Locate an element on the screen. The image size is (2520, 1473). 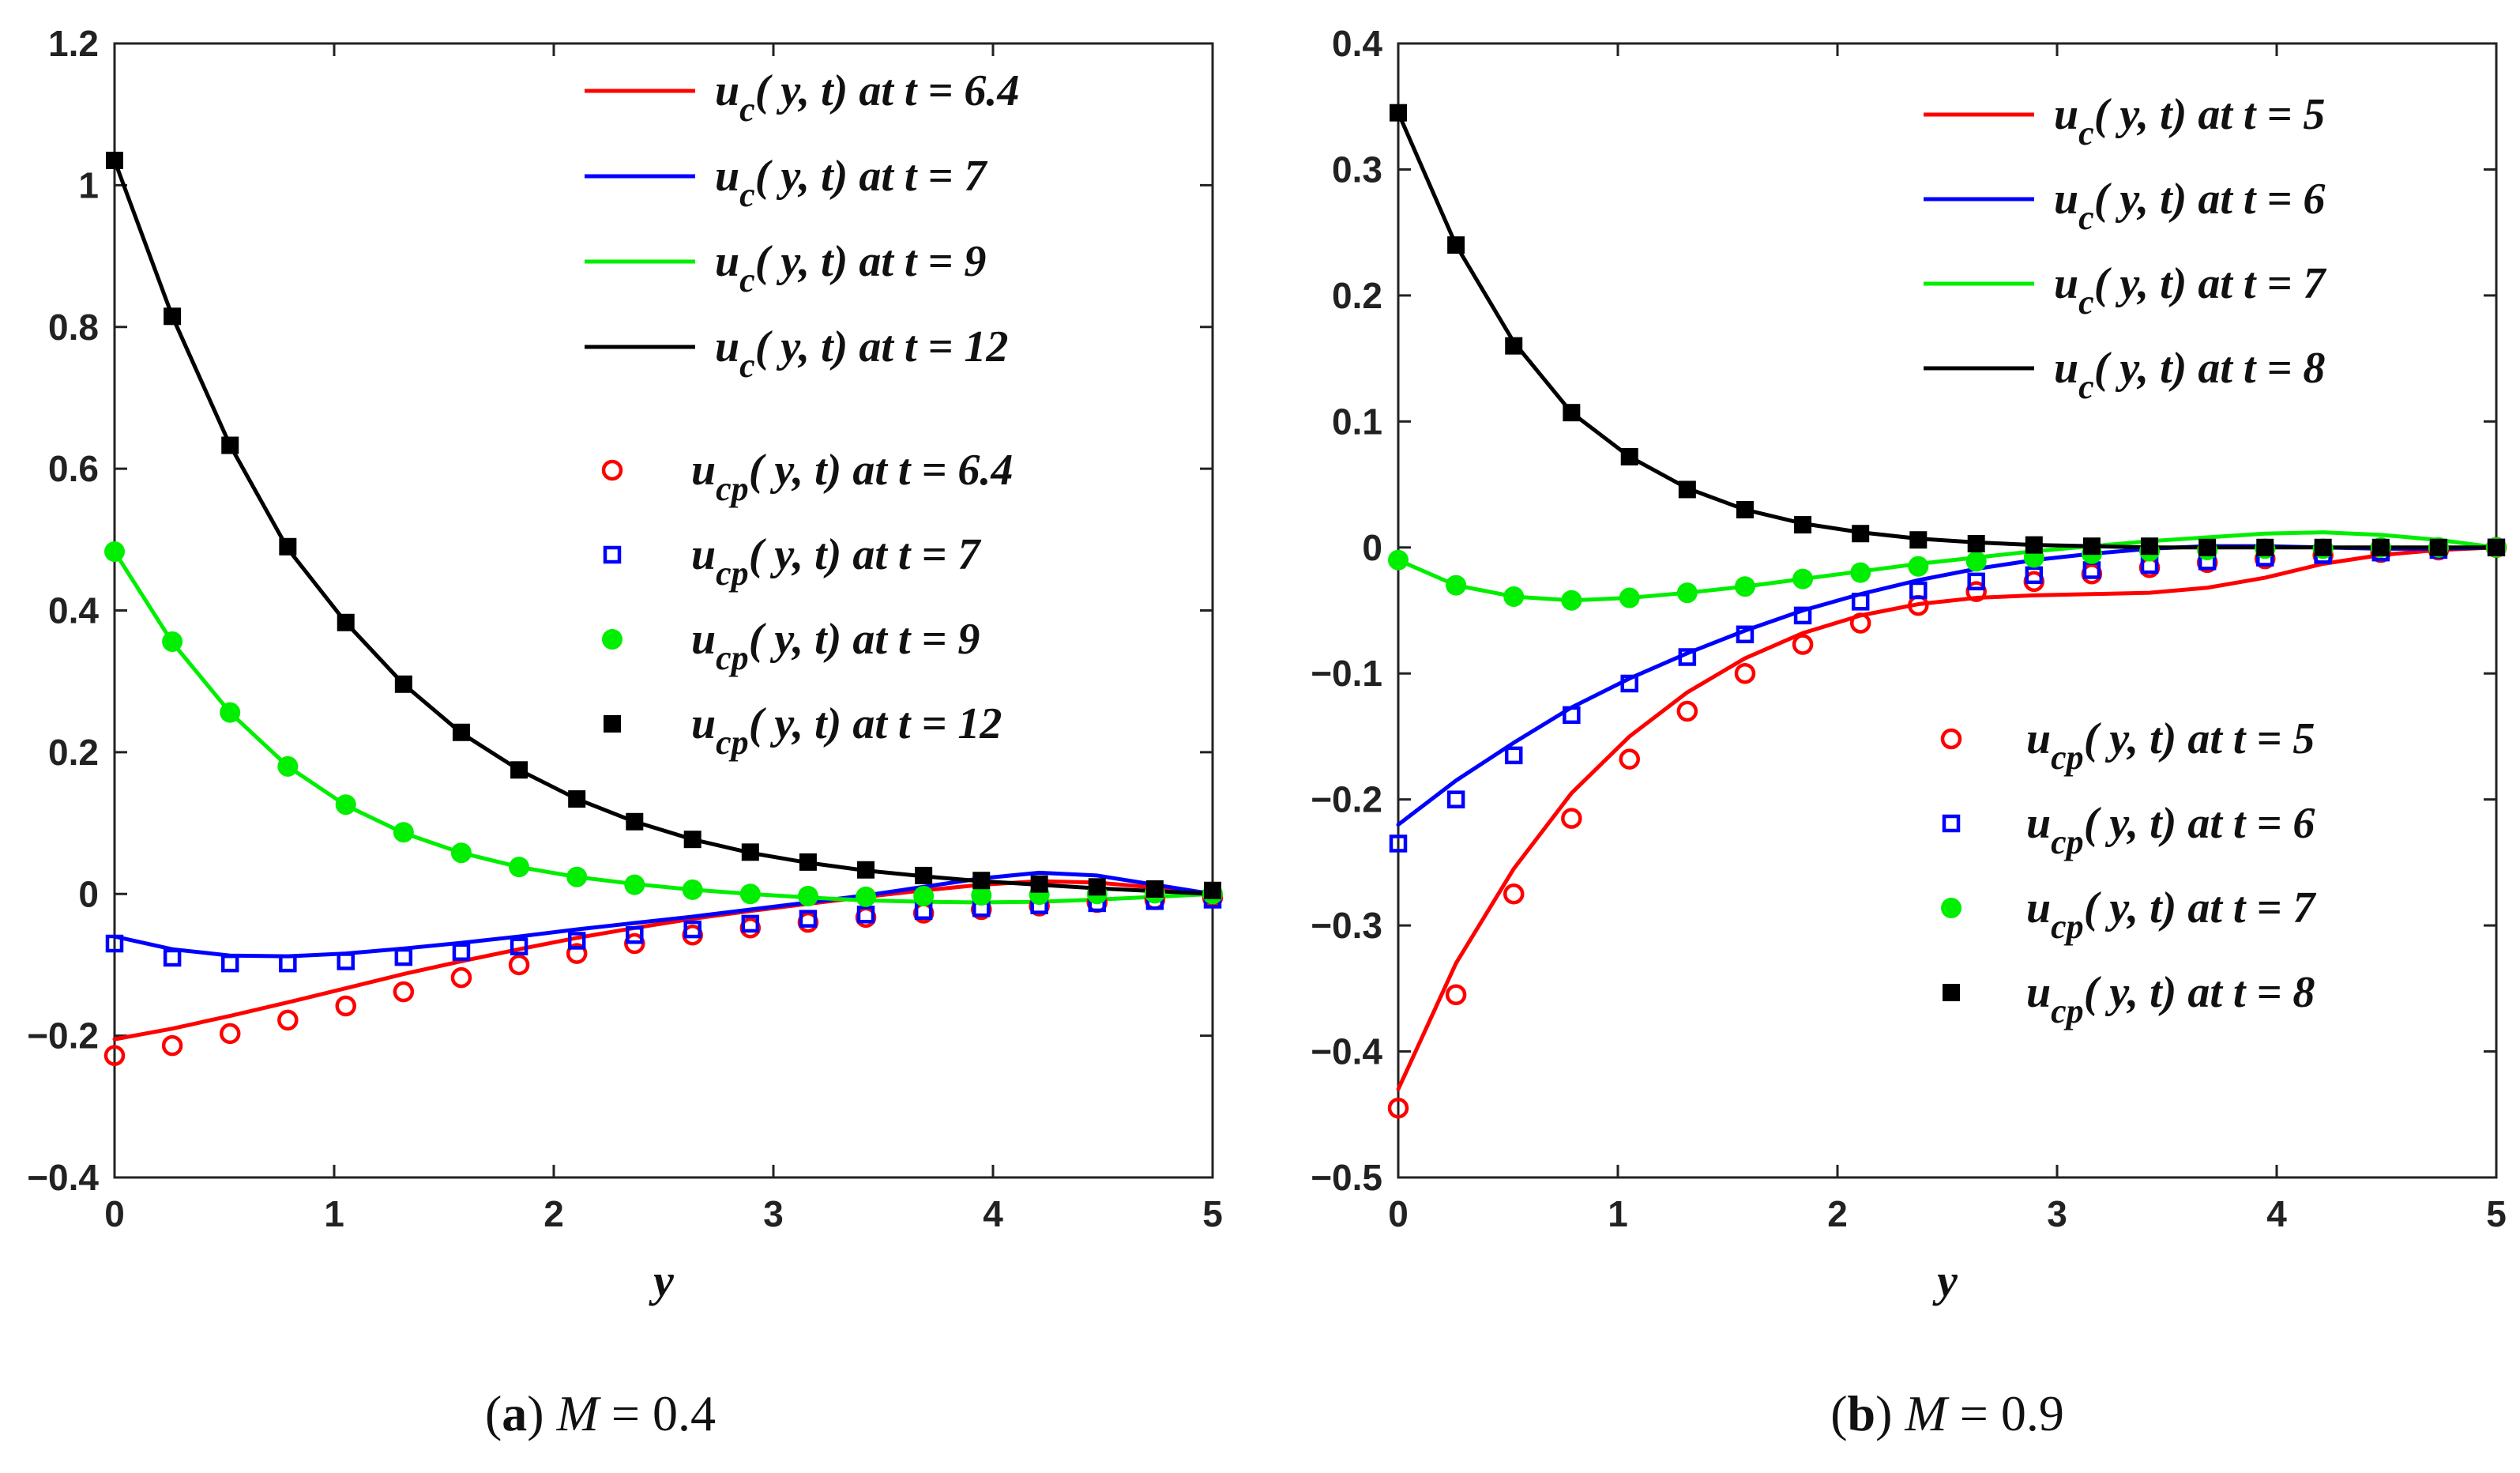
series-markers-cp-t9 is located at coordinates (663, 724).